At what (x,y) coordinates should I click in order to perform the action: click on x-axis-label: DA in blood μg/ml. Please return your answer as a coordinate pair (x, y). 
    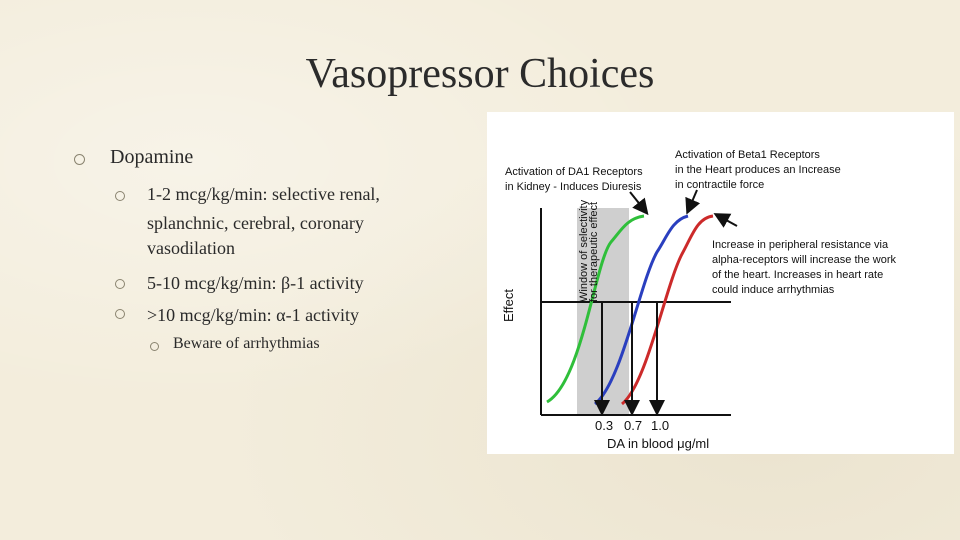
    Looking at the image, I should click on (658, 443).